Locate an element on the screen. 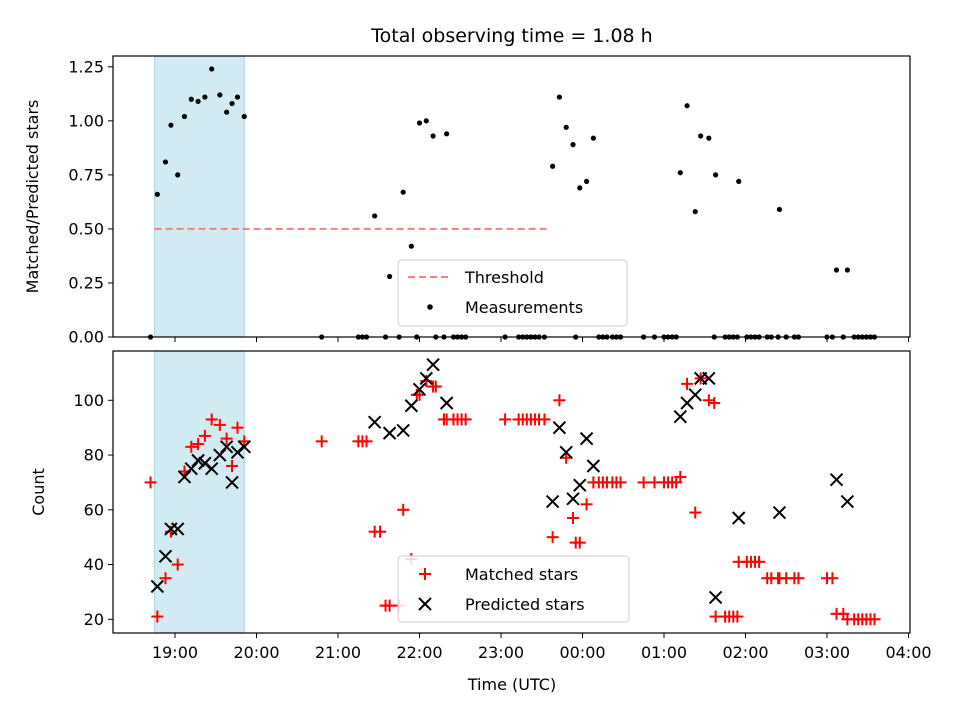 The height and width of the screenshot is (724, 960). bottom-legend-box is located at coordinates (513, 589).